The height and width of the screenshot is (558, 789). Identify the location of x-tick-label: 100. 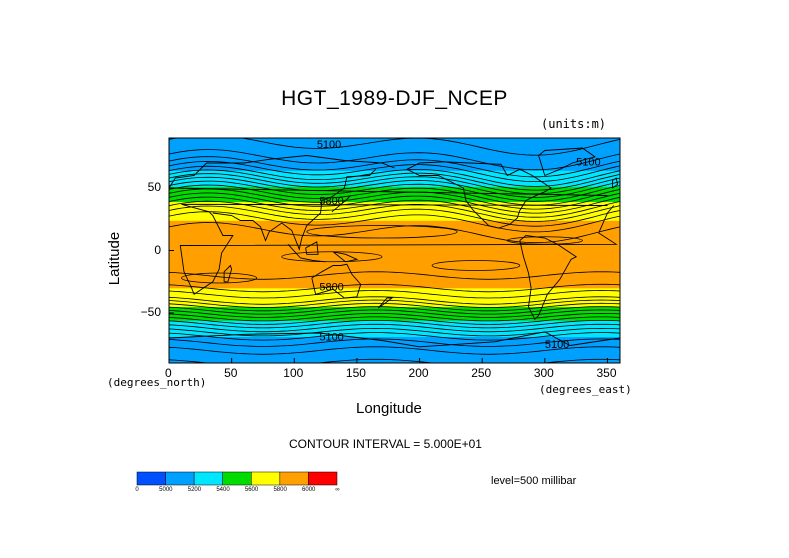
(293, 373).